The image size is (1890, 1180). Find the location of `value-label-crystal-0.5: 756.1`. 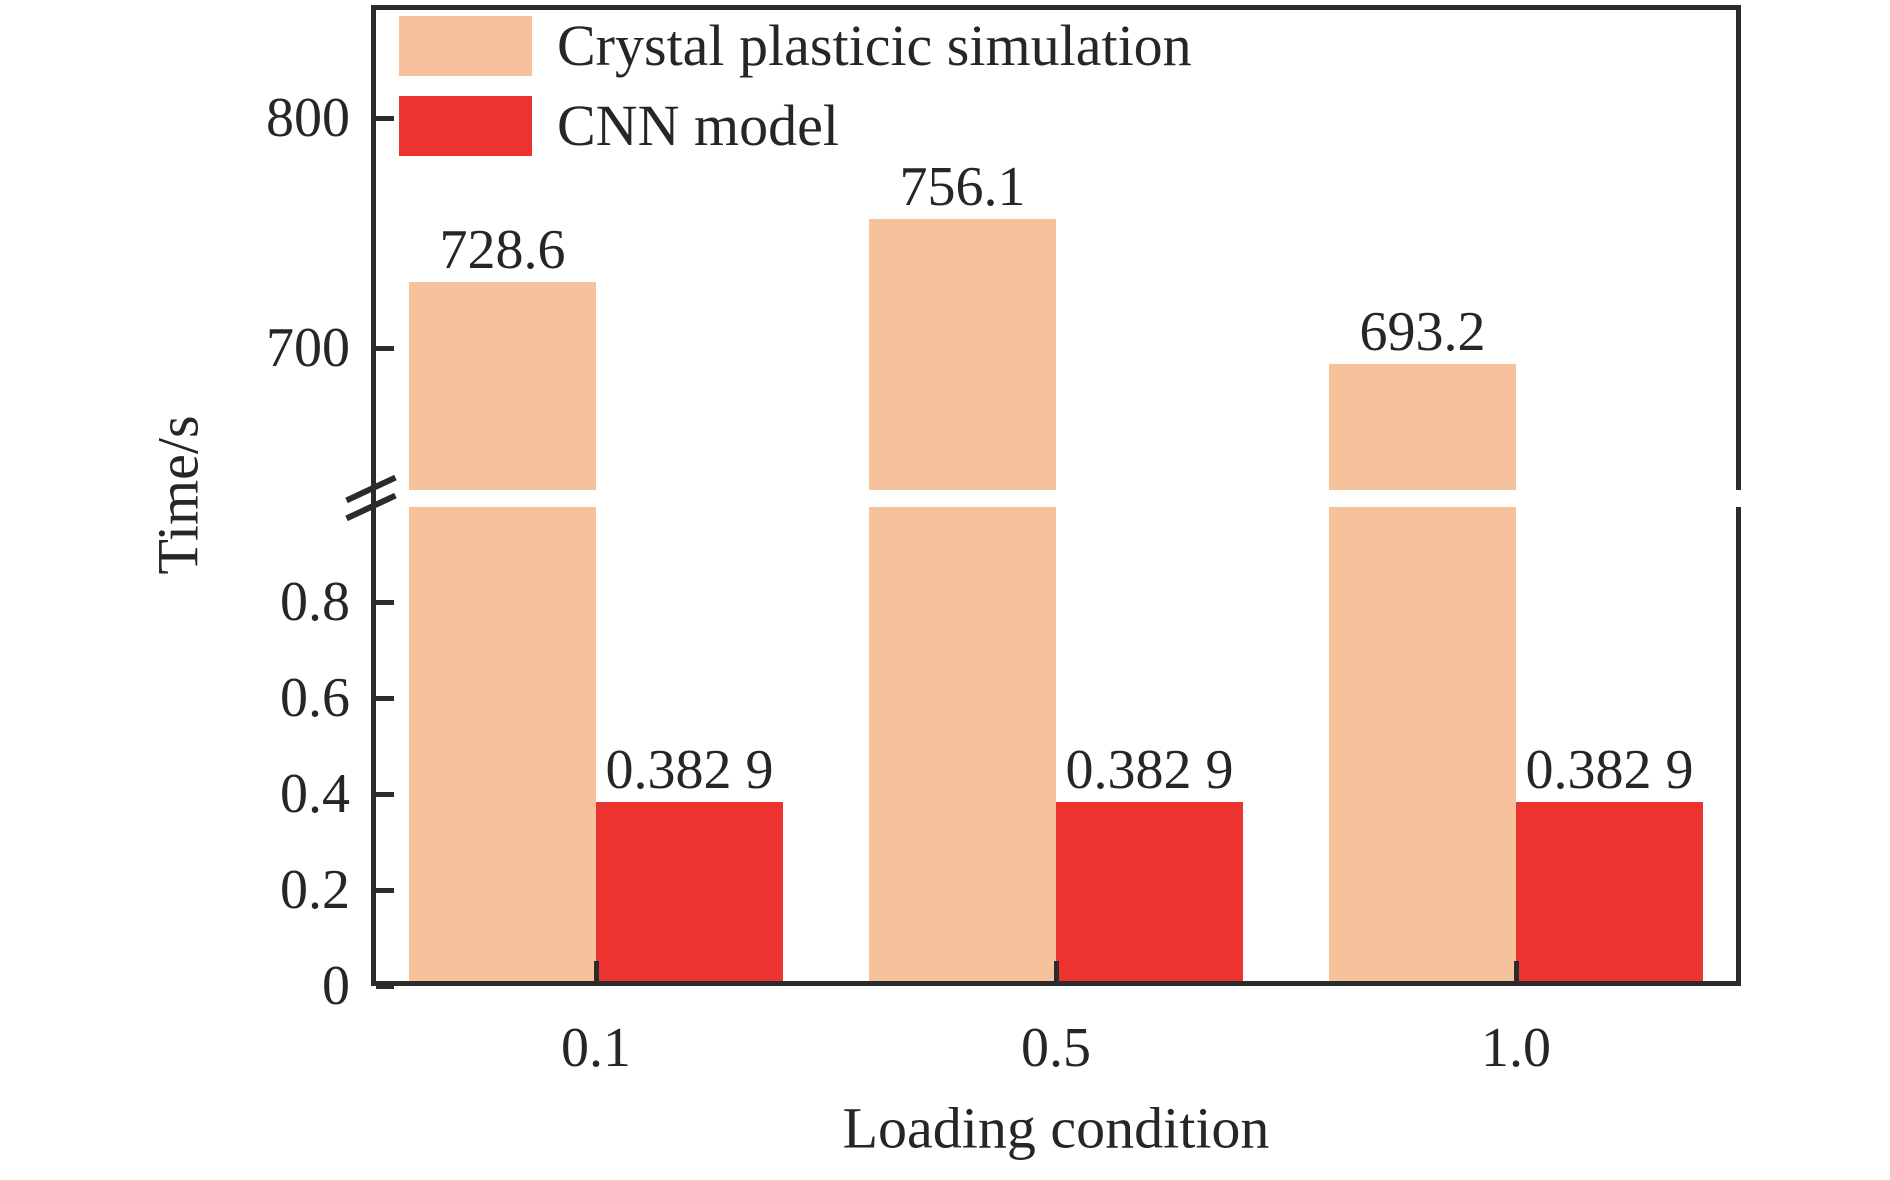

value-label-crystal-0.5: 756.1 is located at coordinates (962, 186).